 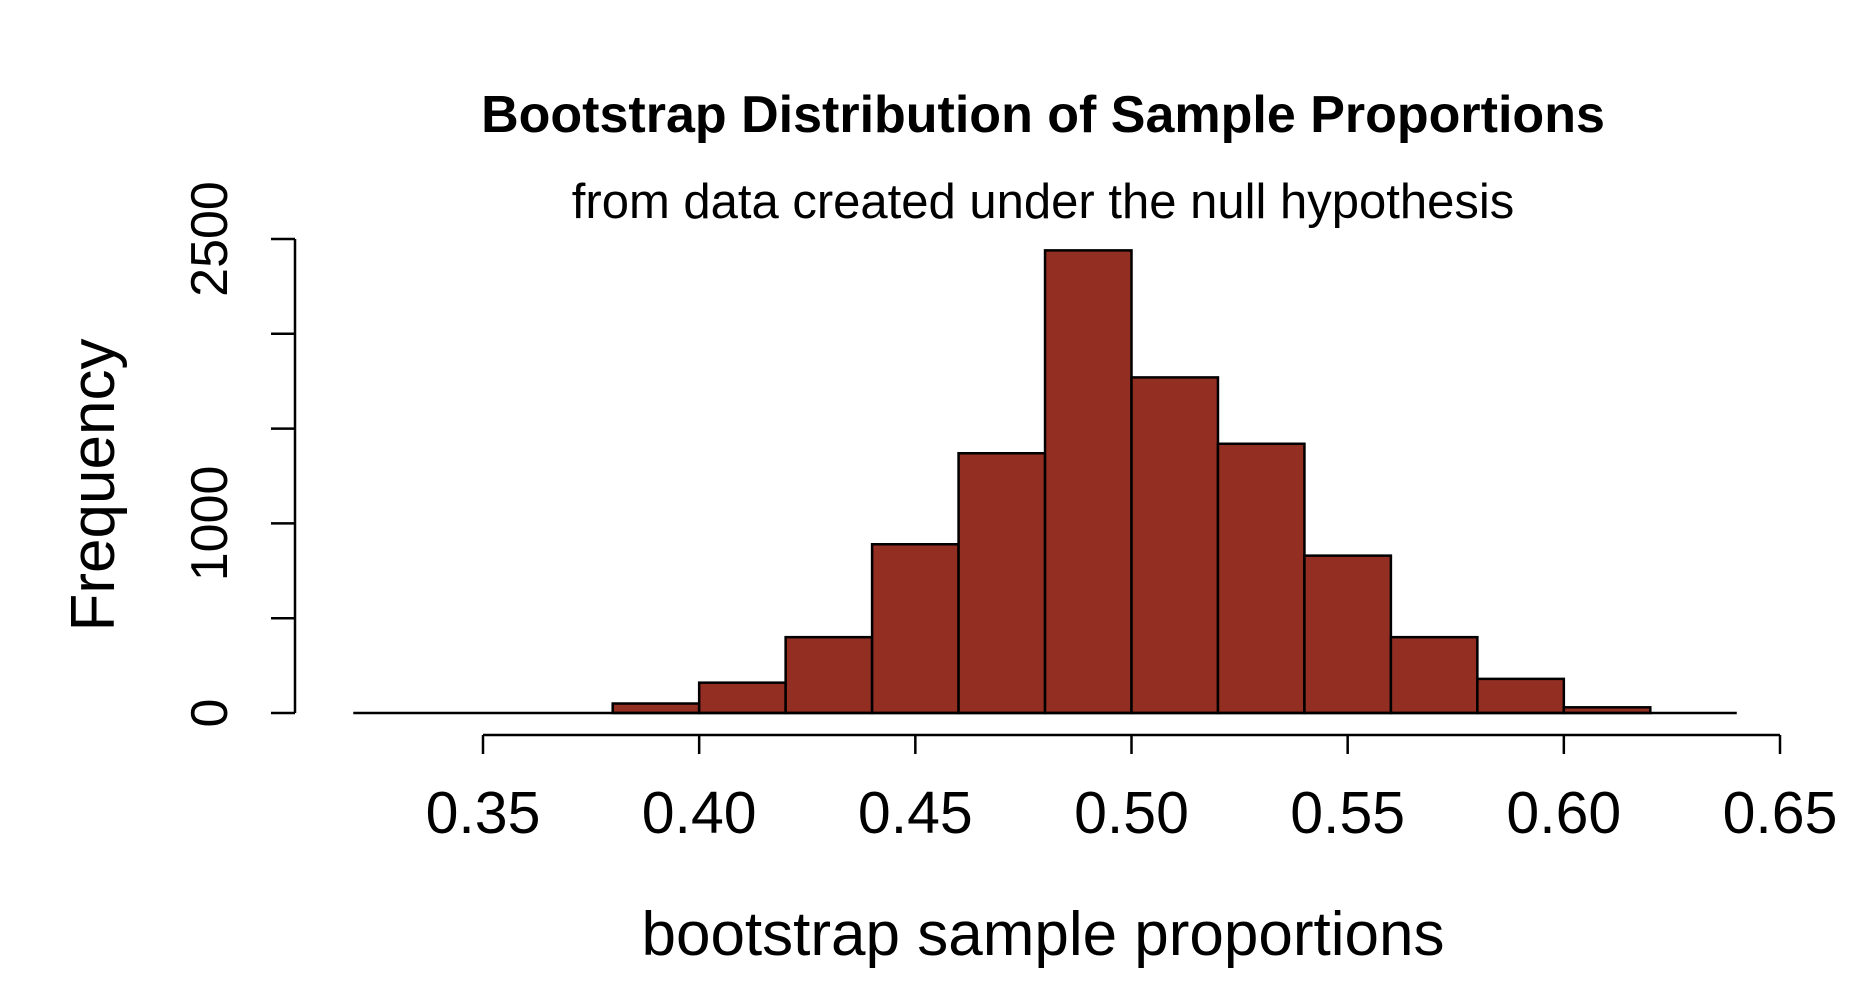 What do you see at coordinates (1131, 813) in the screenshot?
I see `x-tick-label: 0.50` at bounding box center [1131, 813].